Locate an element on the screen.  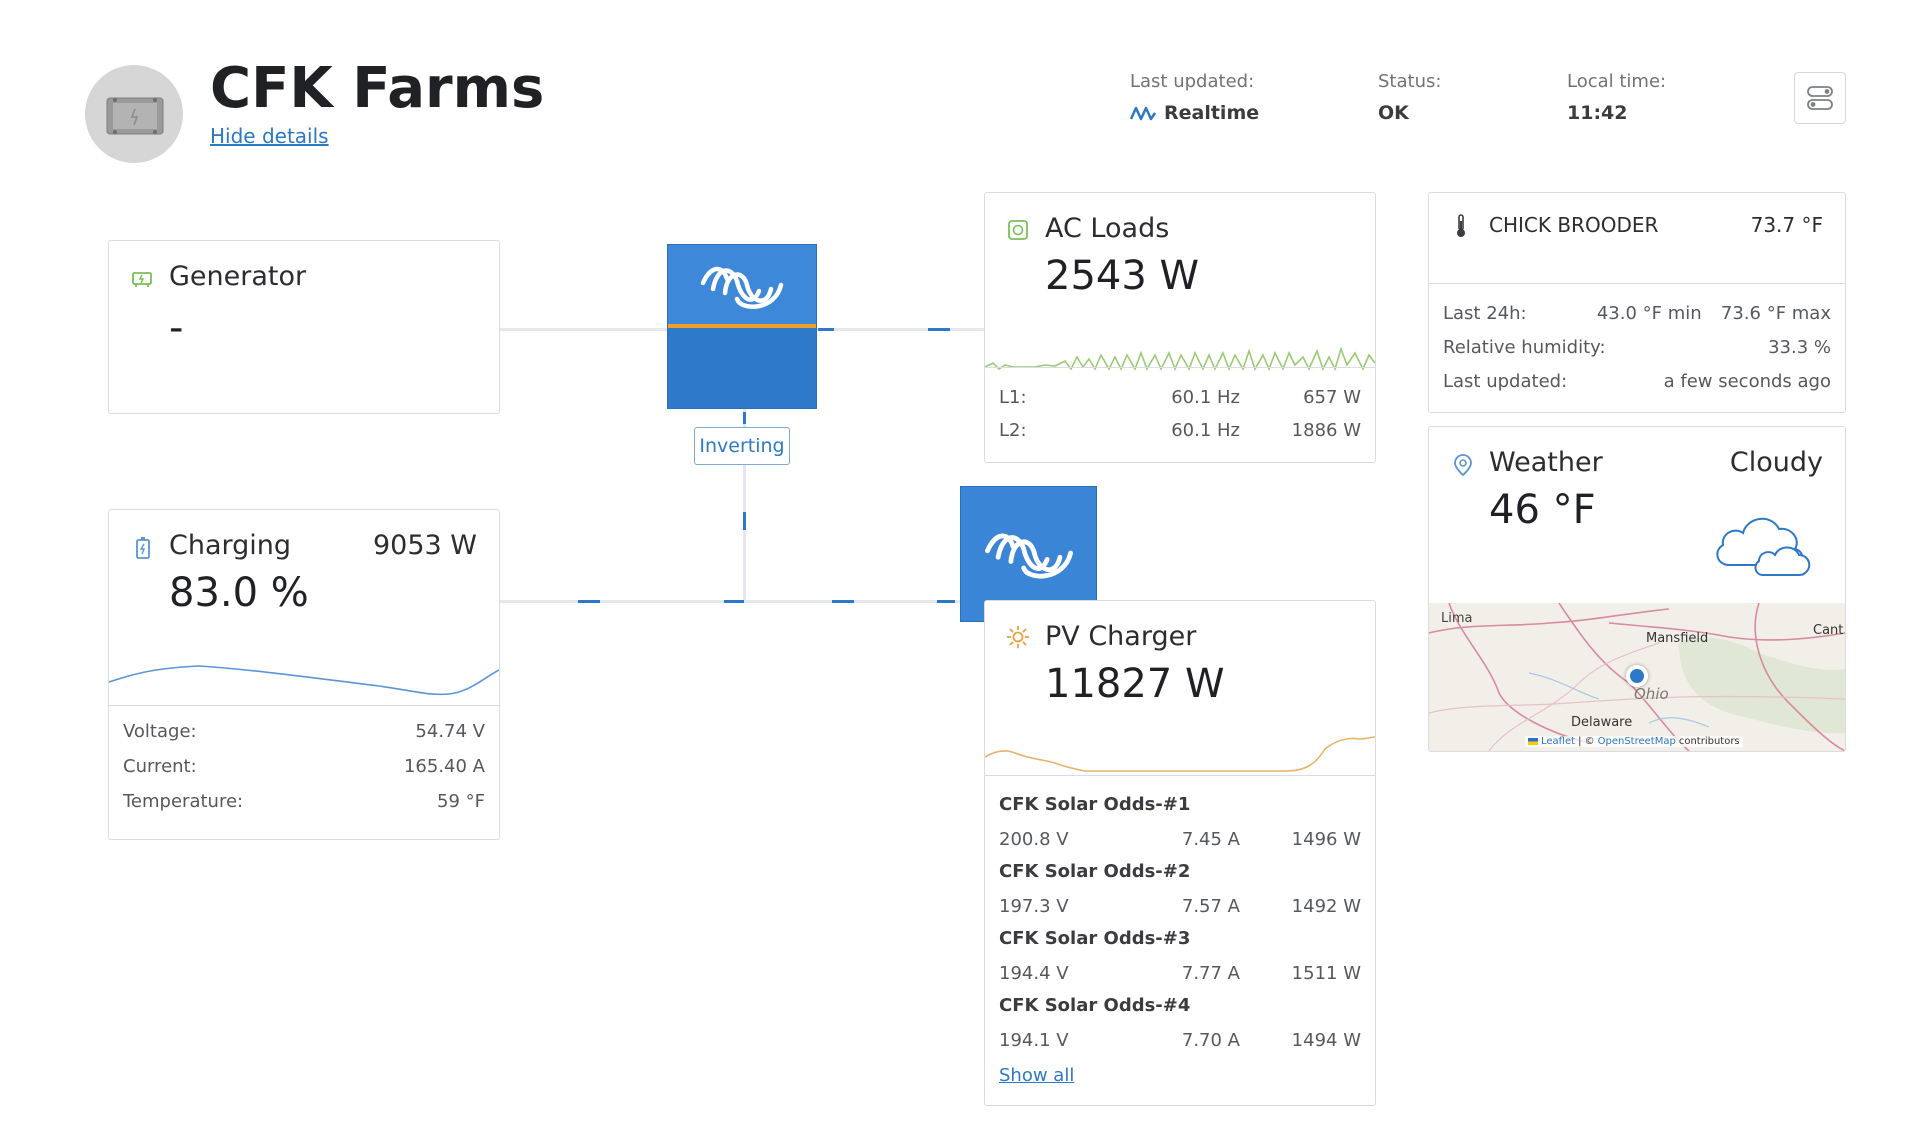
menu-toggle-button is located at coordinates (1820, 98).